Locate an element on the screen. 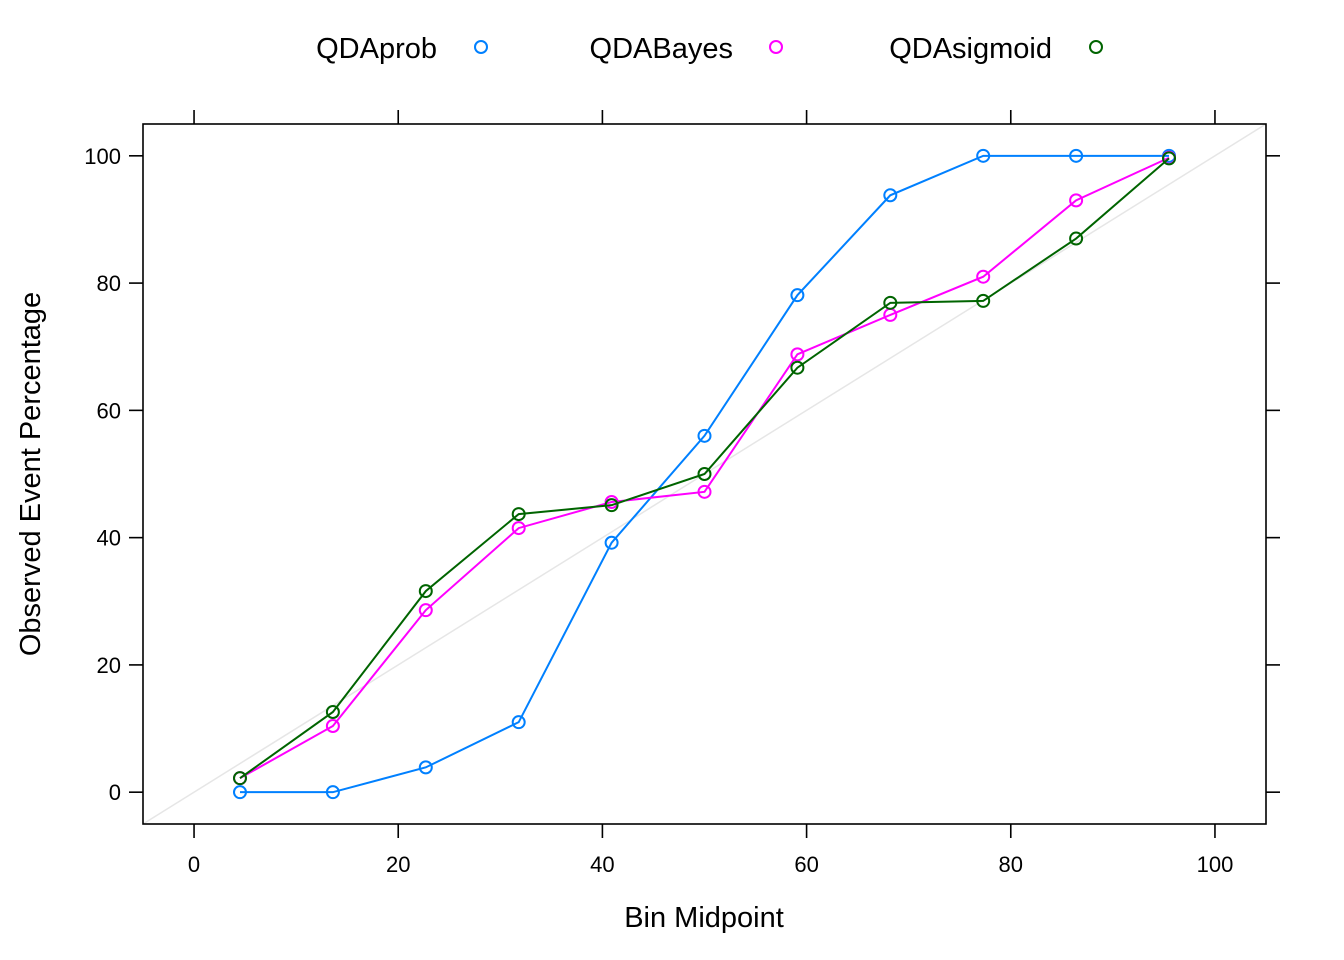 The image size is (1344, 960). legend-marker-QDAprob is located at coordinates (481, 47).